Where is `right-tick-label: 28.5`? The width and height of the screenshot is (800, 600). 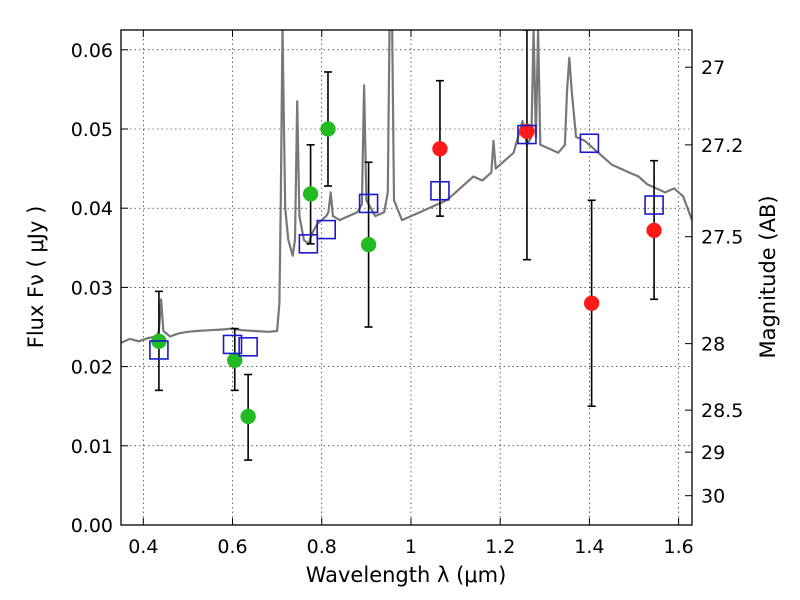
right-tick-label: 28.5 is located at coordinates (722, 411).